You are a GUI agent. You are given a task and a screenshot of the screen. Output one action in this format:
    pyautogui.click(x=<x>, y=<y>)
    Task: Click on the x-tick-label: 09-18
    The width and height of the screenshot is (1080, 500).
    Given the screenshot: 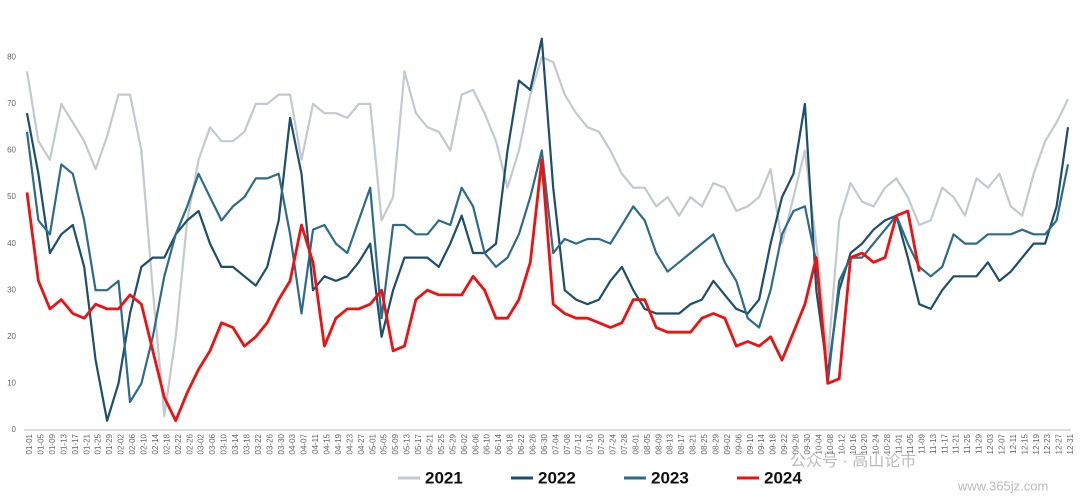 What is the action you would take?
    pyautogui.click(x=773, y=443)
    